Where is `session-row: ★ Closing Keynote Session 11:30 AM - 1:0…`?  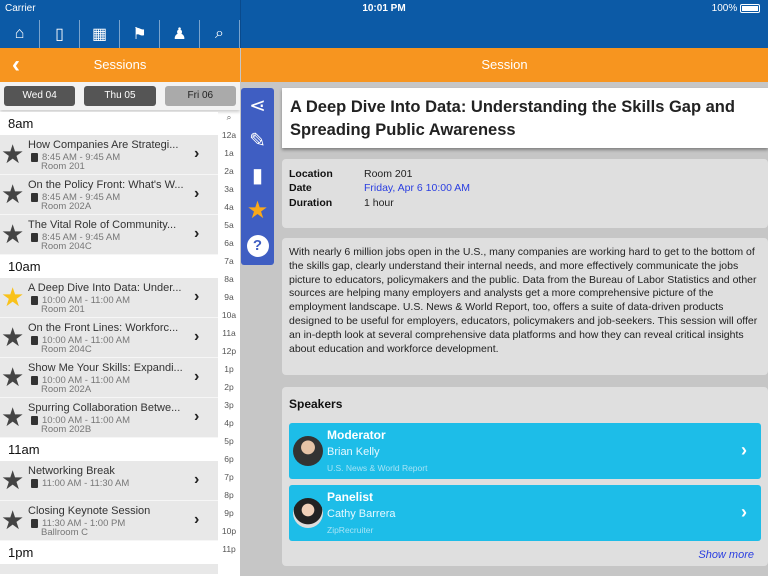 session-row: ★ Closing Keynote Session 11:30 AM - 1:0… is located at coordinates (109, 521).